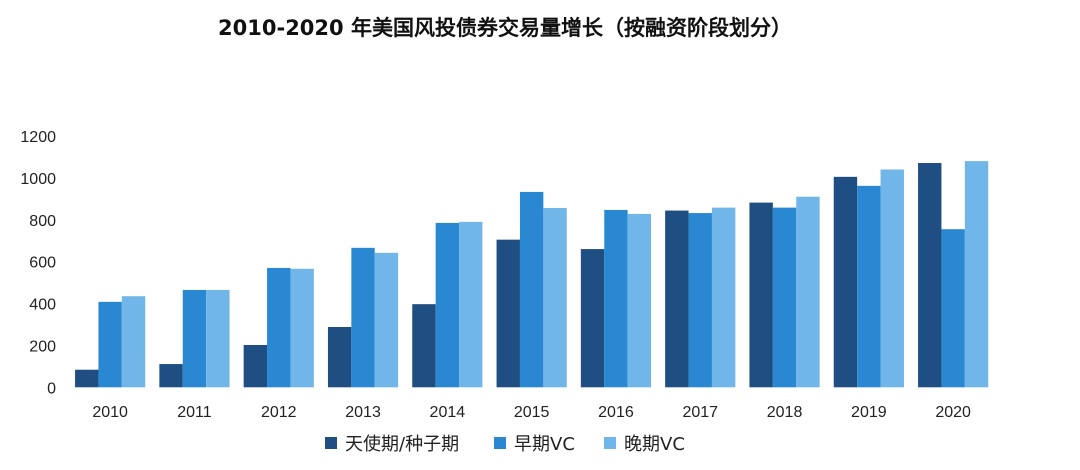  I want to click on legend-label: 早期VC, so click(544, 444).